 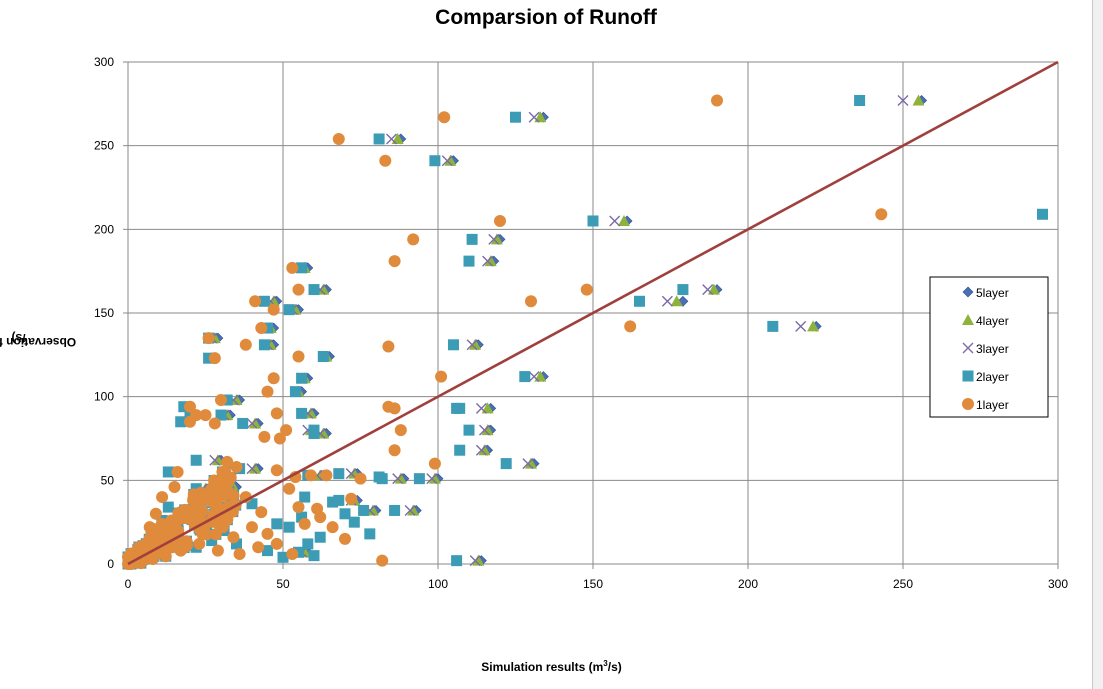 What do you see at coordinates (992, 405) in the screenshot?
I see `legend-label-1layer: 1layer` at bounding box center [992, 405].